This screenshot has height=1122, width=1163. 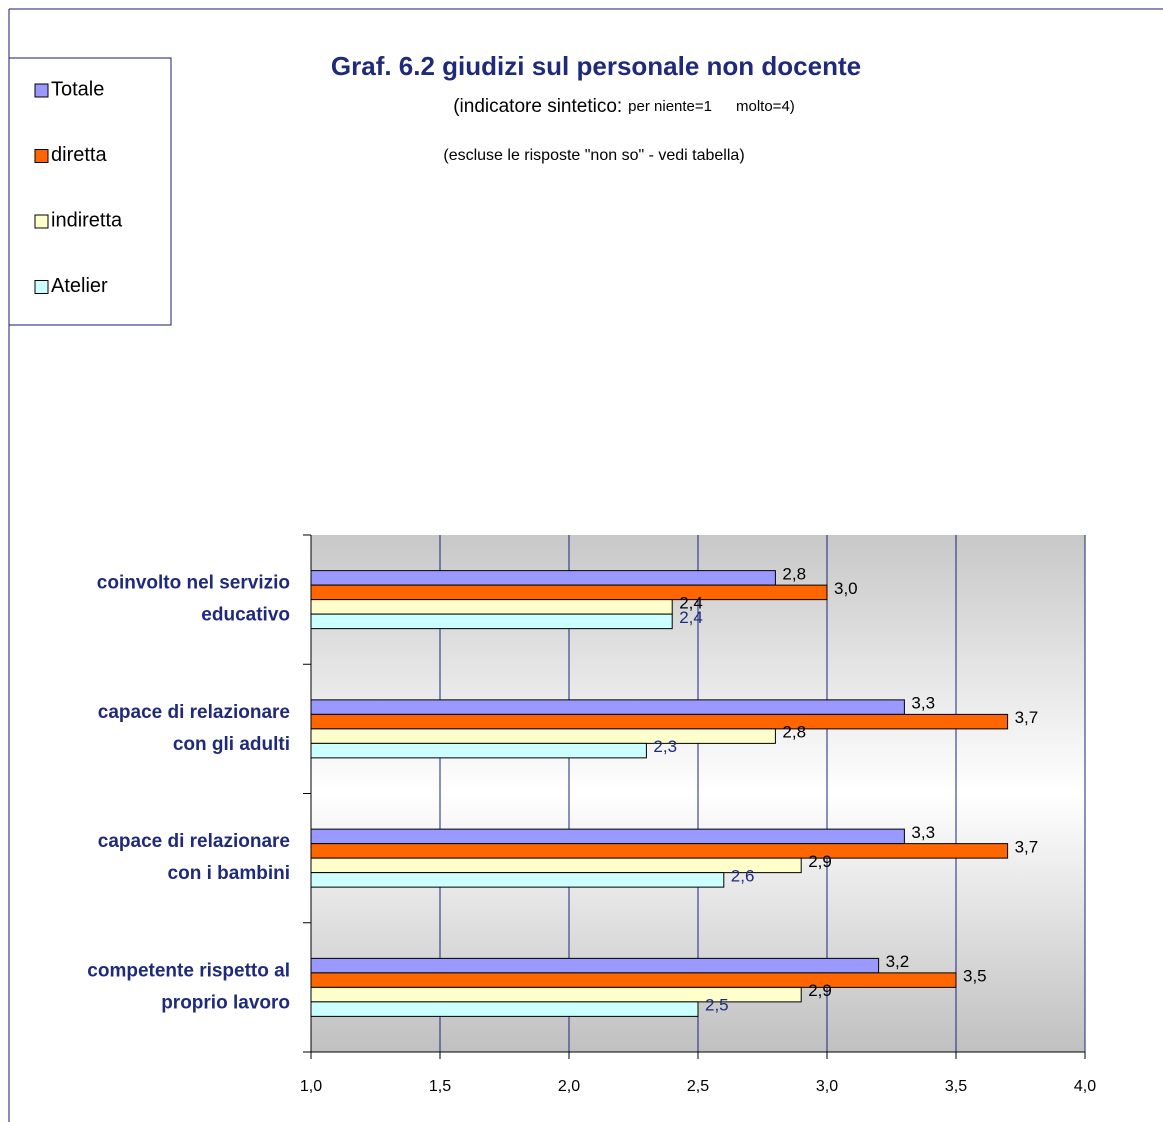 I want to click on value-label: 2,5, so click(x=717, y=1005).